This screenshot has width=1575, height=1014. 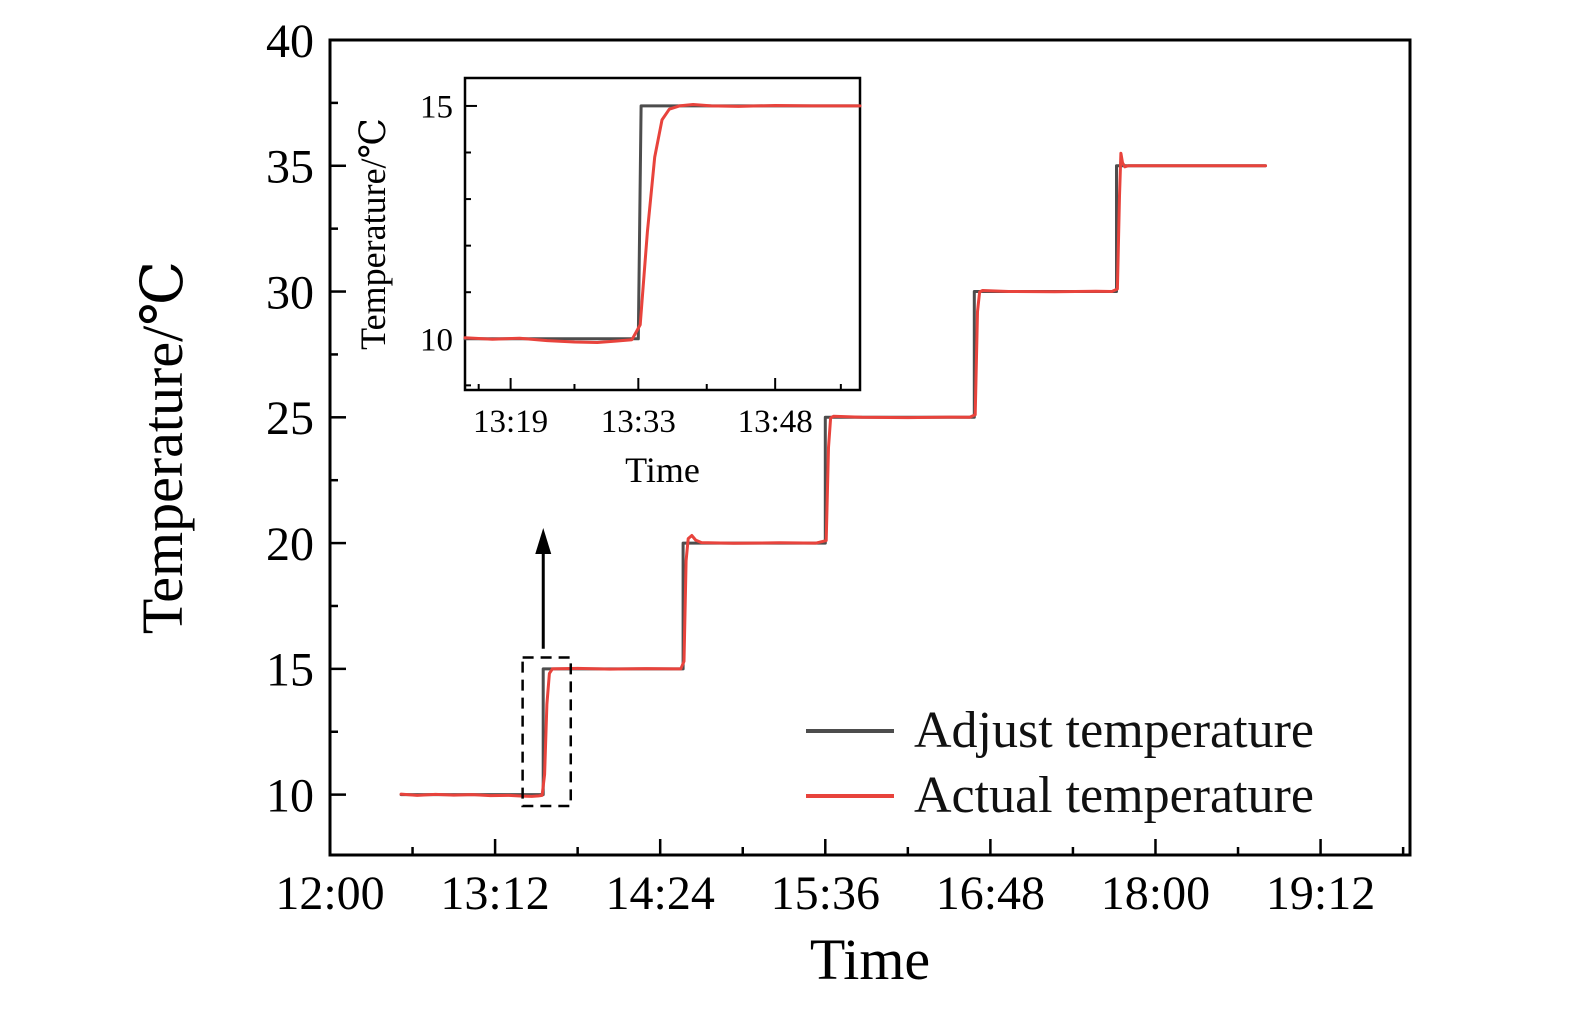 What do you see at coordinates (494, 893) in the screenshot?
I see `main-x-tick-label: 13:12` at bounding box center [494, 893].